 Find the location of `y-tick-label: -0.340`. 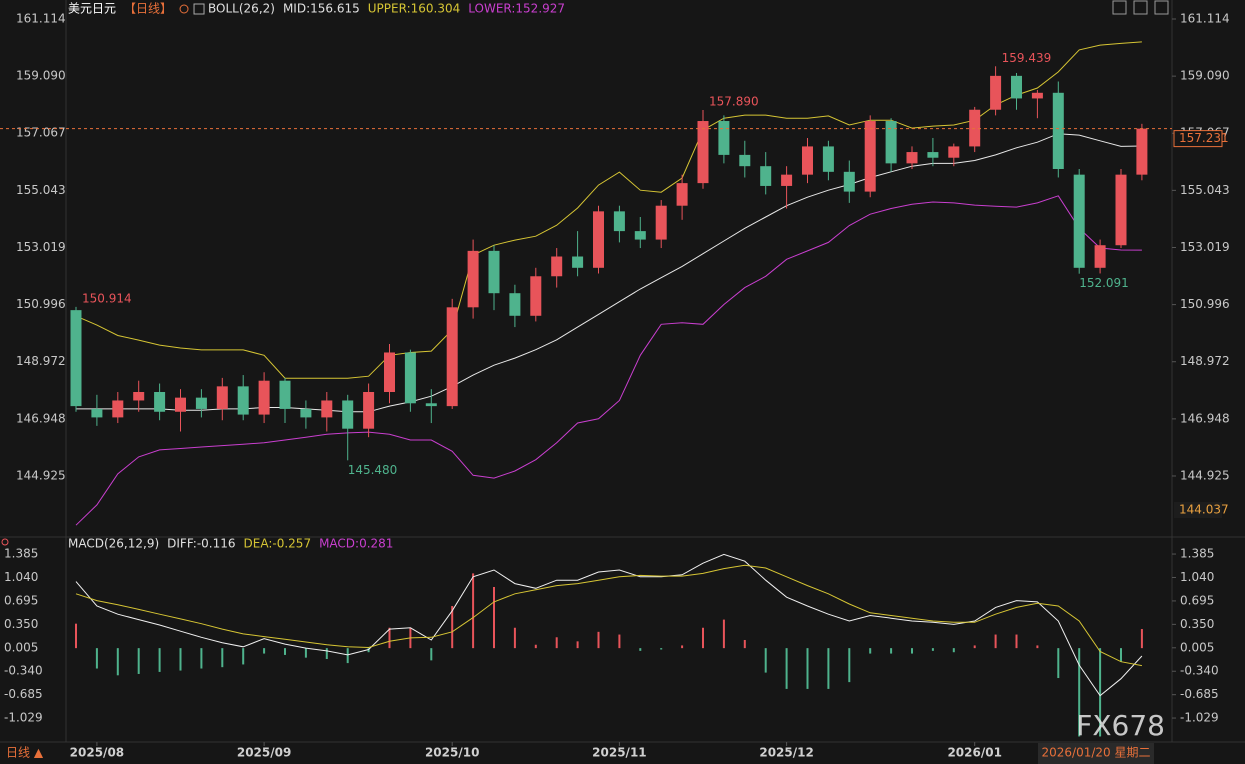

y-tick-label: -0.340 is located at coordinates (23, 671).